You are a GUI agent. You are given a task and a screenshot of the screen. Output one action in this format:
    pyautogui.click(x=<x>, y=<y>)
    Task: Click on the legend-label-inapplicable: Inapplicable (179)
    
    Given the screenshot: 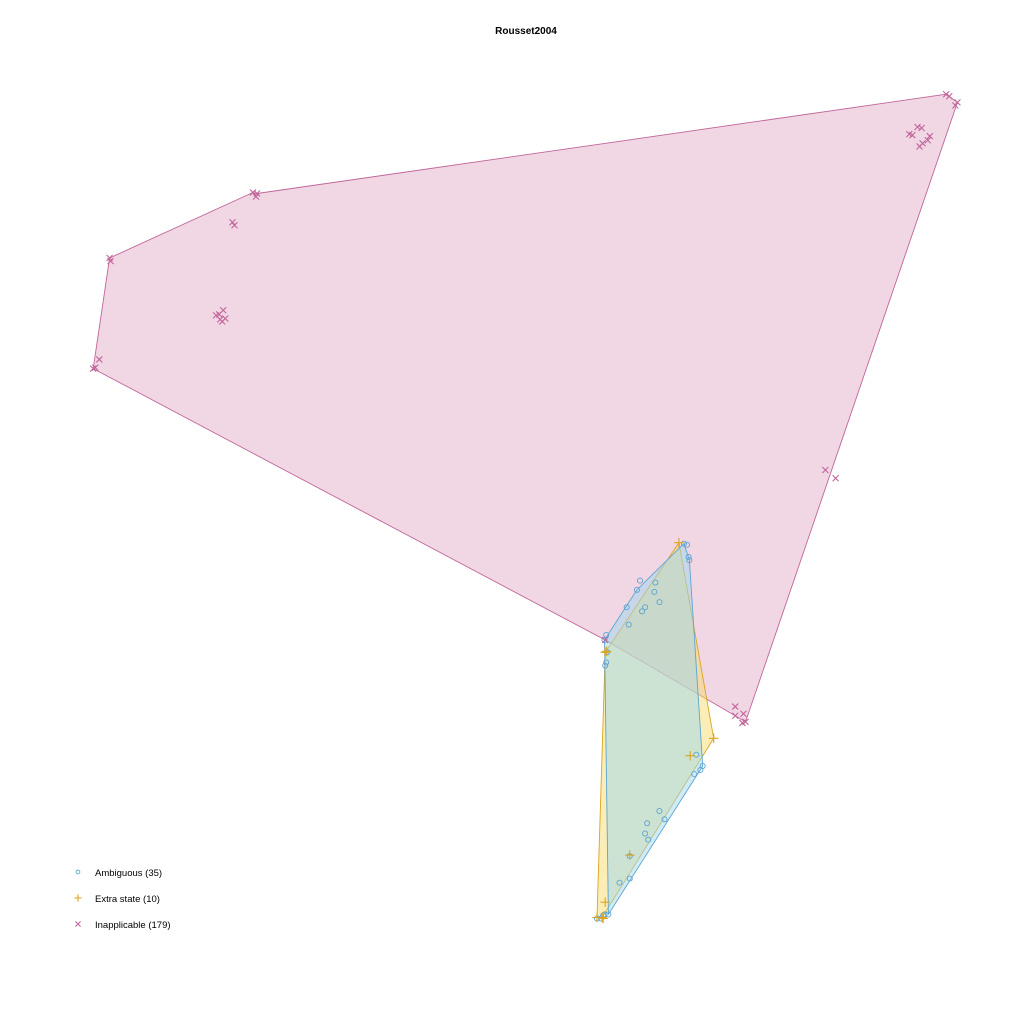 What is the action you would take?
    pyautogui.click(x=133, y=925)
    